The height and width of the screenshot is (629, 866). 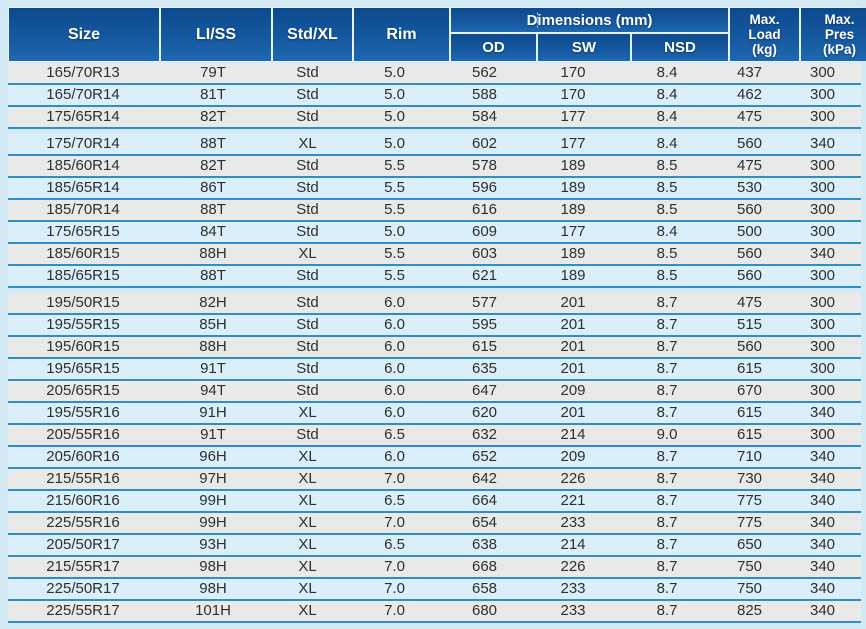 I want to click on header-dimensions: Dimensions (mm), so click(x=589, y=20).